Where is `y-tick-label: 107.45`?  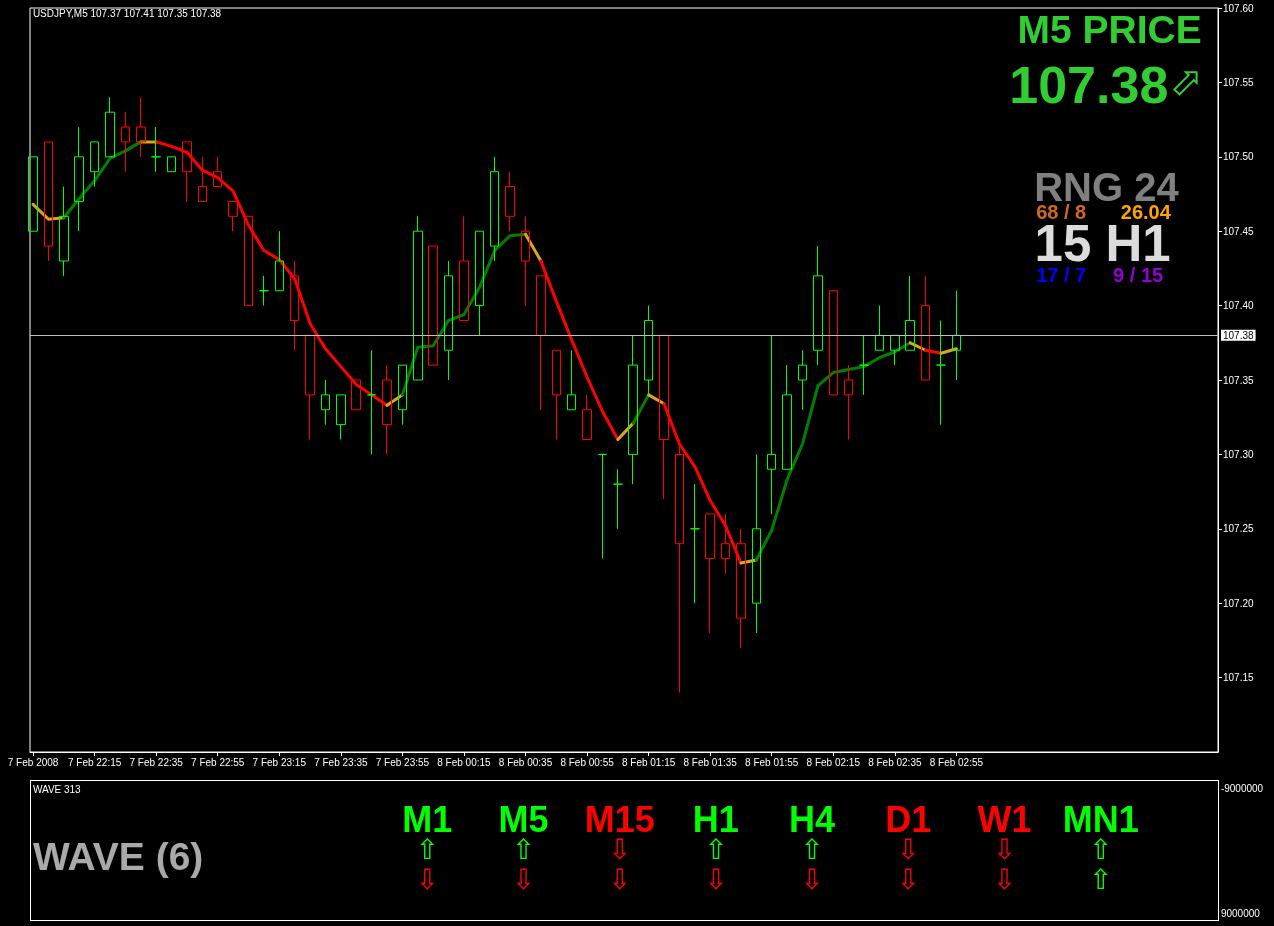 y-tick-label: 107.45 is located at coordinates (1239, 231).